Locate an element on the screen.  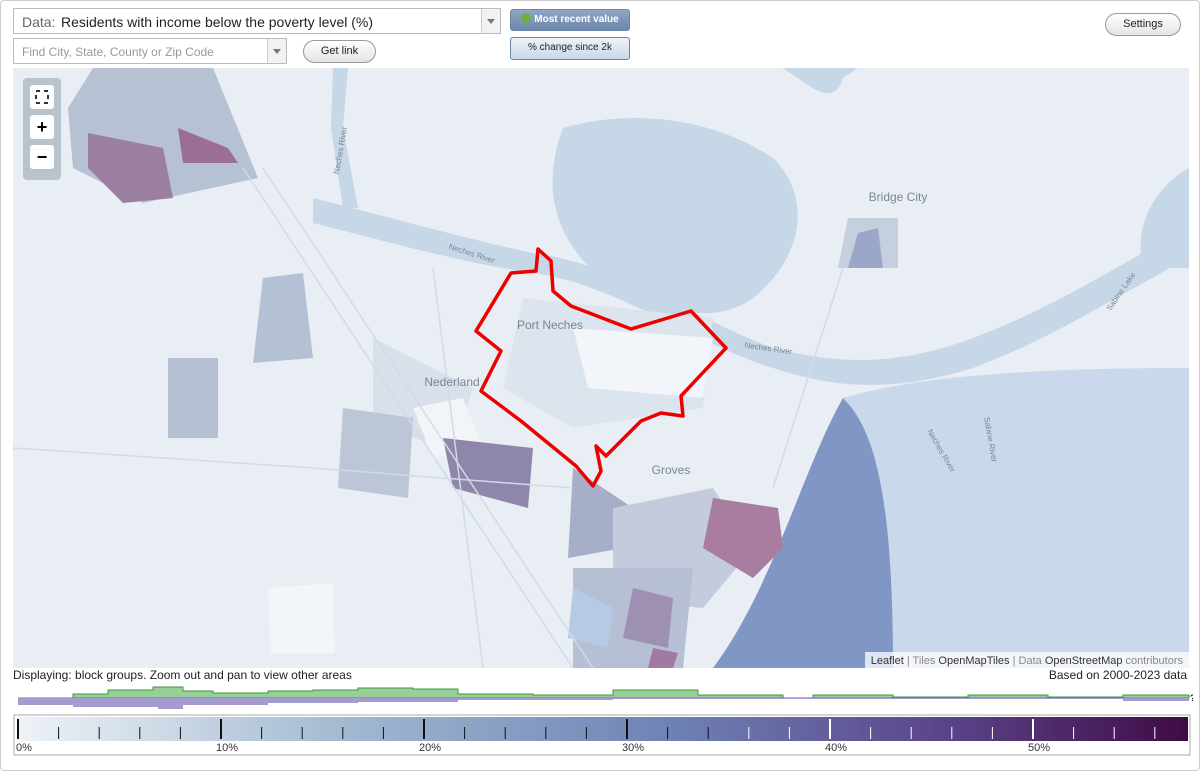
legend-tick-label: 40% is located at coordinates (836, 748).